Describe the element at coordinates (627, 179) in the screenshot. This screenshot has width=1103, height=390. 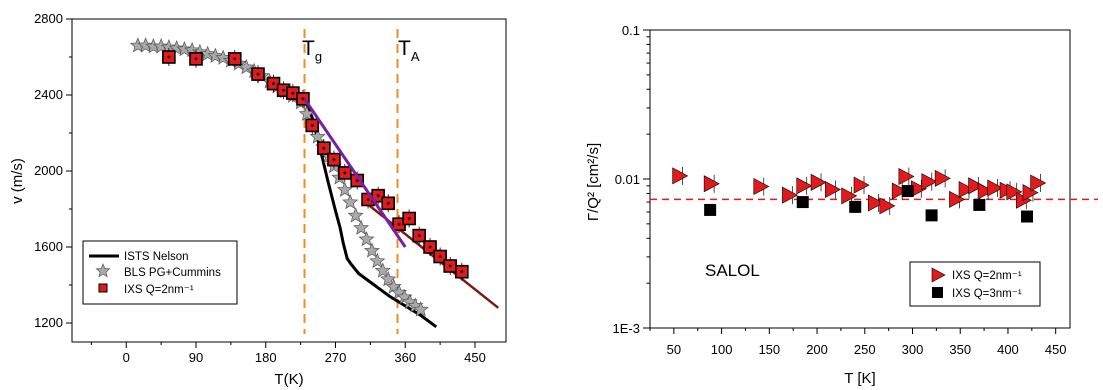
I see `right-y-tick-label: 0.01` at that location.